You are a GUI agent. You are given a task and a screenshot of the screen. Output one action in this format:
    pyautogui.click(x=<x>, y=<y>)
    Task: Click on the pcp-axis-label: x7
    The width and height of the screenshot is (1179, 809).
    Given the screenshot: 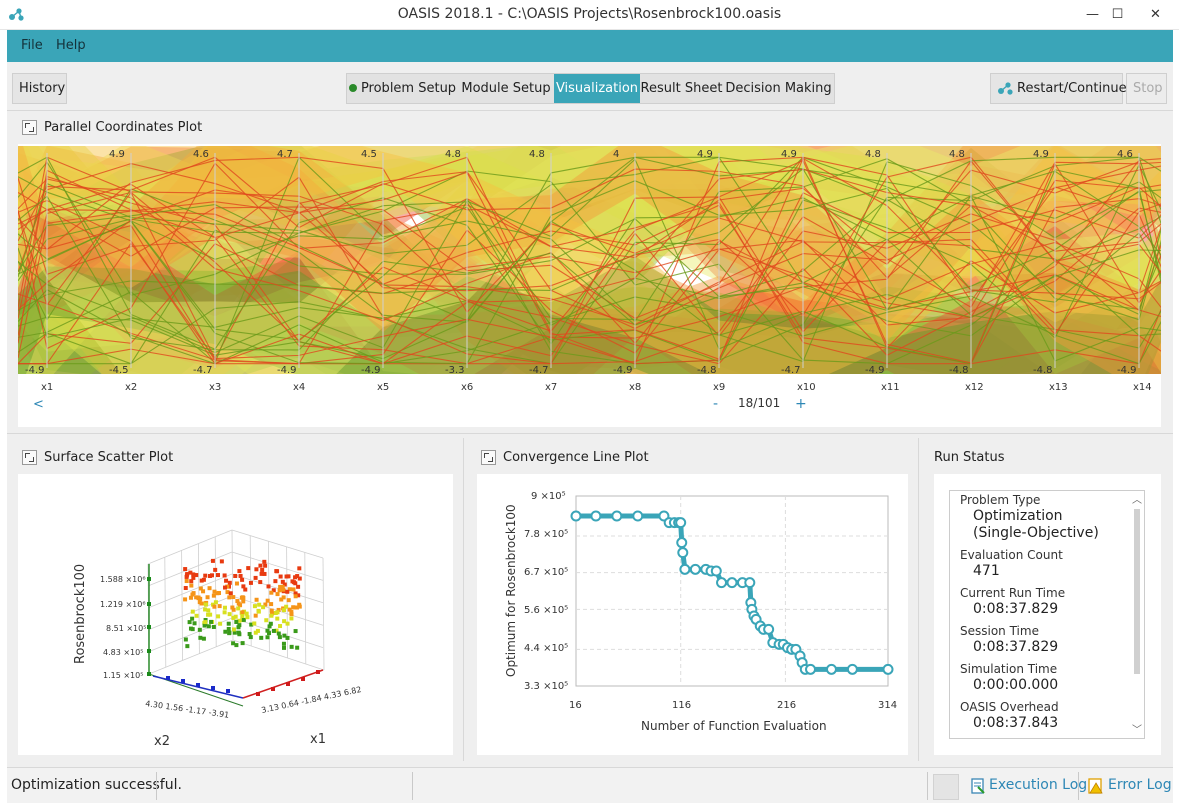 What is the action you would take?
    pyautogui.click(x=551, y=387)
    